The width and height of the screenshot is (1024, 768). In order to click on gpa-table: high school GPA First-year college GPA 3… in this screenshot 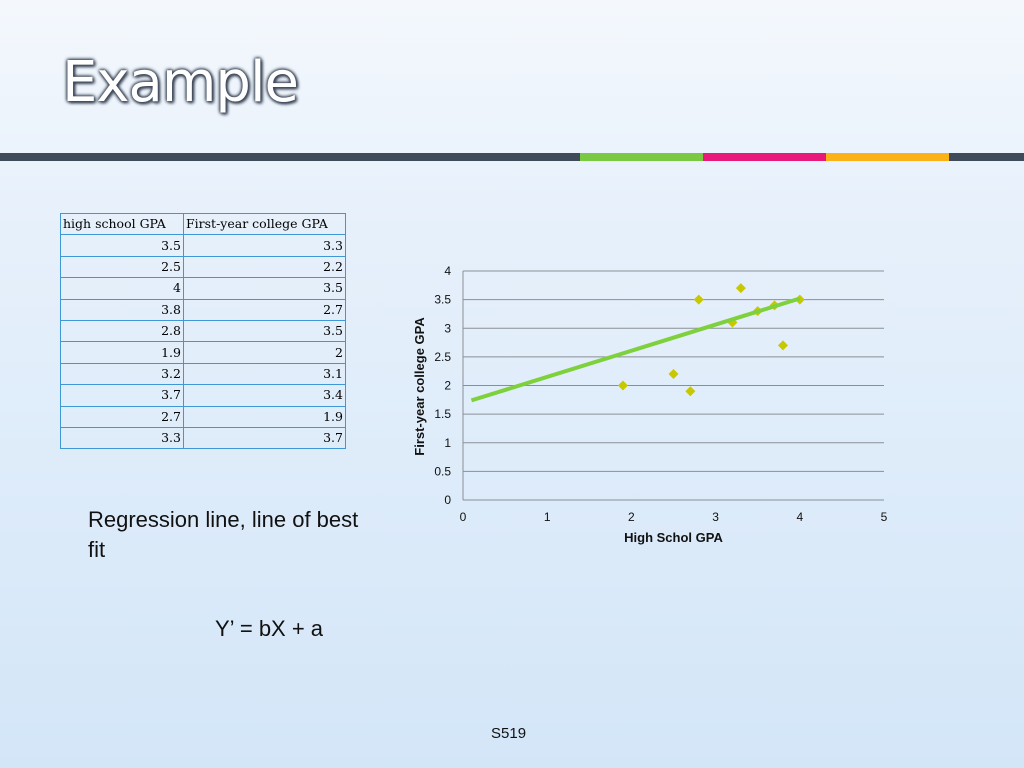, I will do `click(203, 331)`.